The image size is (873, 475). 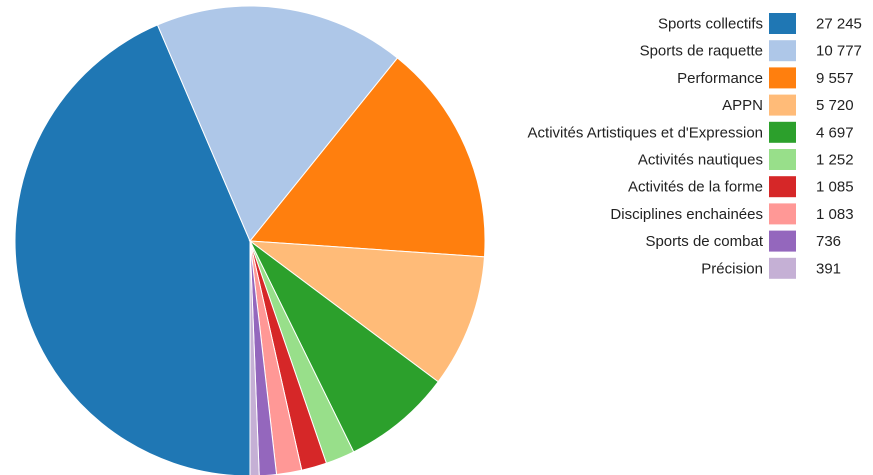 I want to click on legend-value: 27 245, so click(x=839, y=24).